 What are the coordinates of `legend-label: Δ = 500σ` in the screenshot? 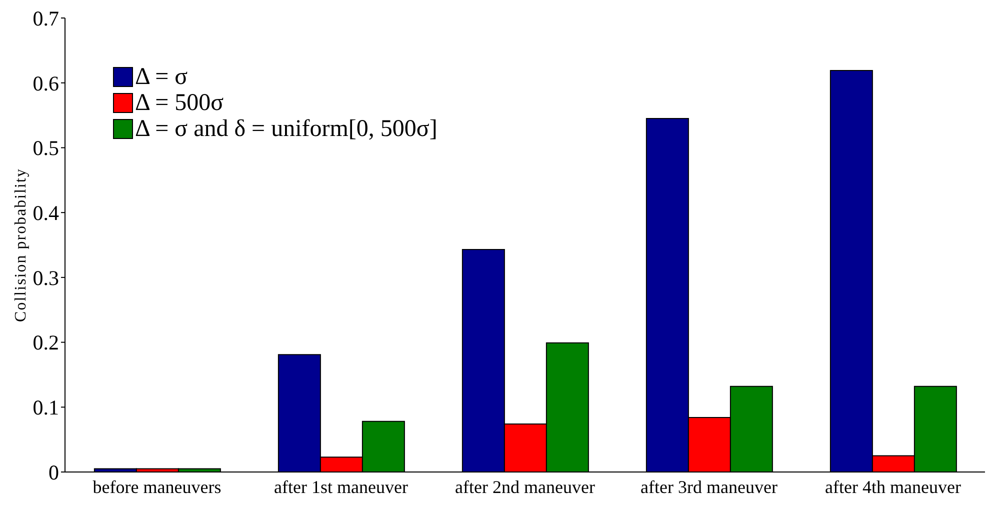 It's located at (179, 103).